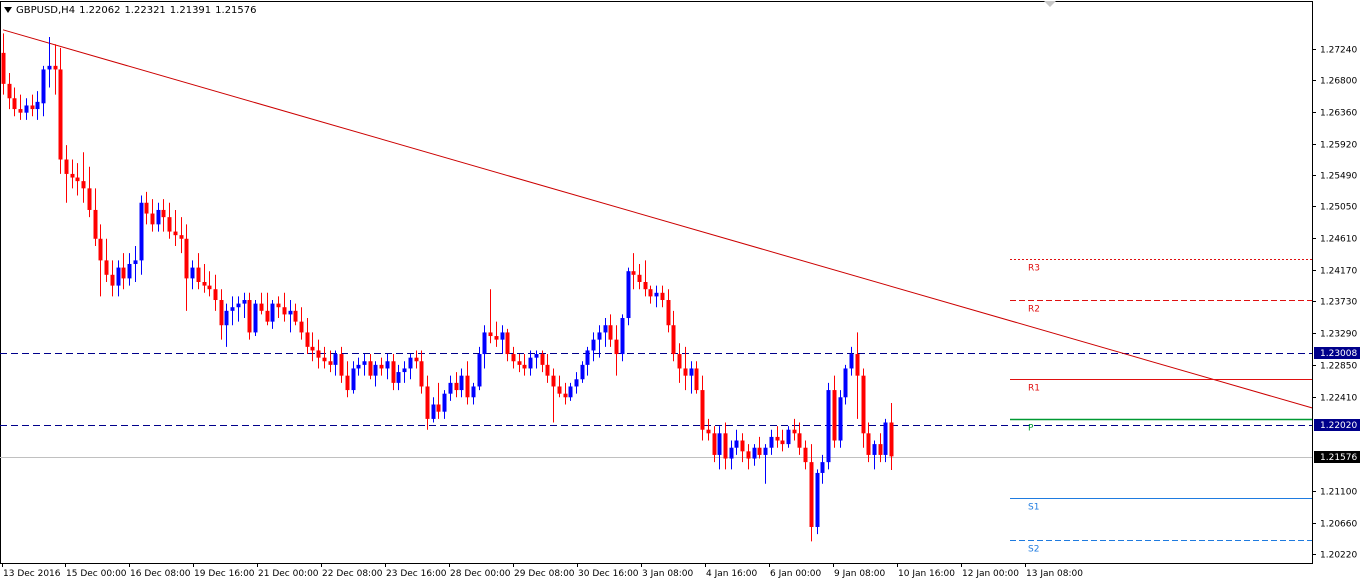 The width and height of the screenshot is (1362, 587). What do you see at coordinates (1050, 4) in the screenshot?
I see `scroll-shift-icon` at bounding box center [1050, 4].